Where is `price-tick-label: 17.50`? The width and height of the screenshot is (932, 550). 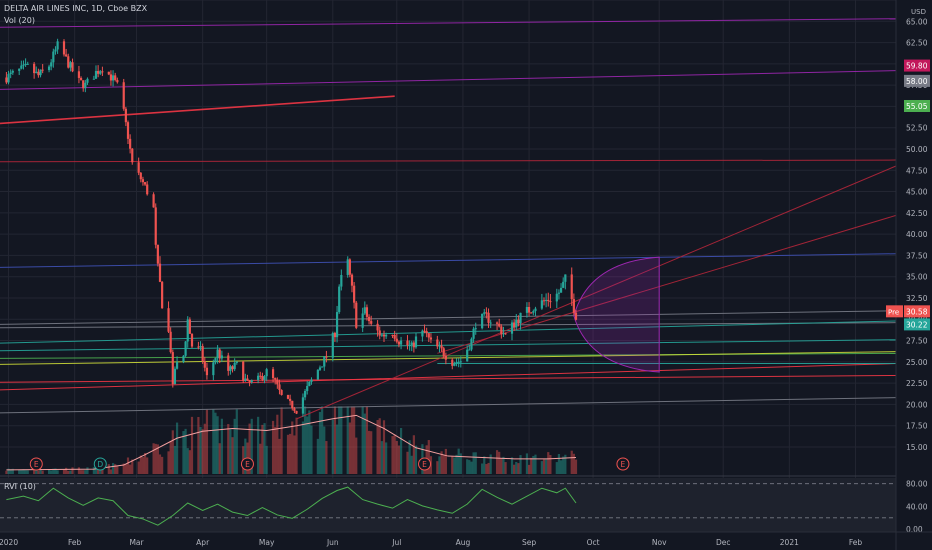 price-tick-label: 17.50 is located at coordinates (917, 426).